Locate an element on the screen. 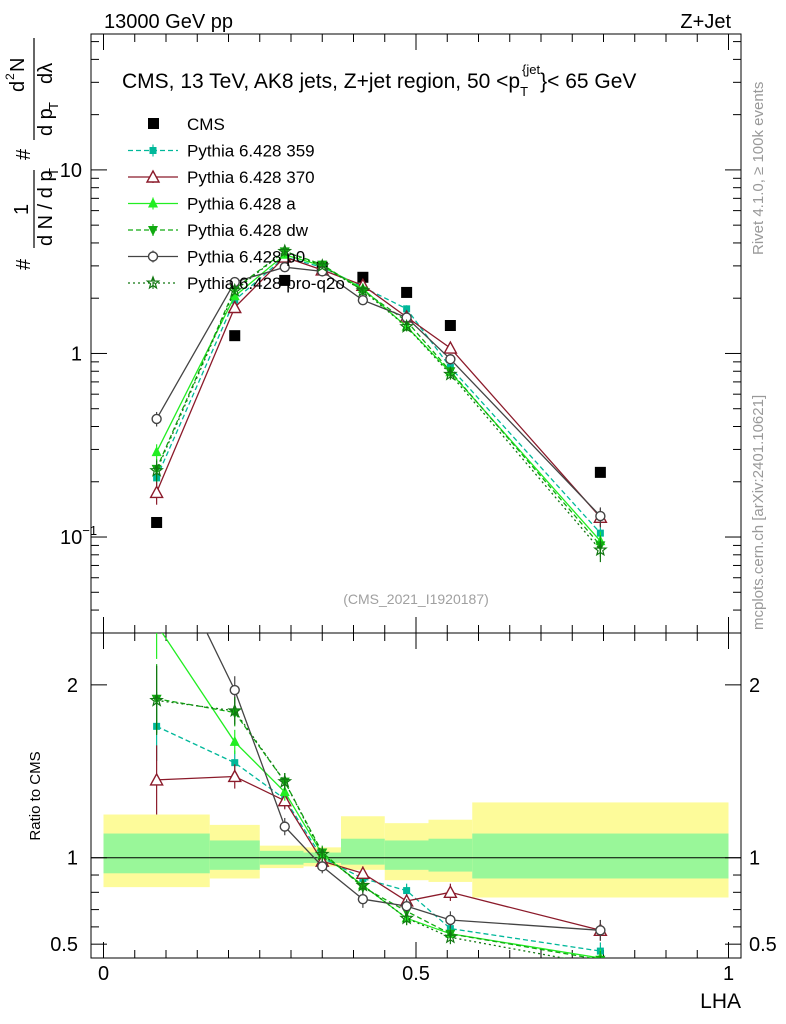 The height and width of the screenshot is (1024, 786). mcplots-label: mcplots.cern.ch [arXiv:2401.10621] is located at coordinates (758, 512).